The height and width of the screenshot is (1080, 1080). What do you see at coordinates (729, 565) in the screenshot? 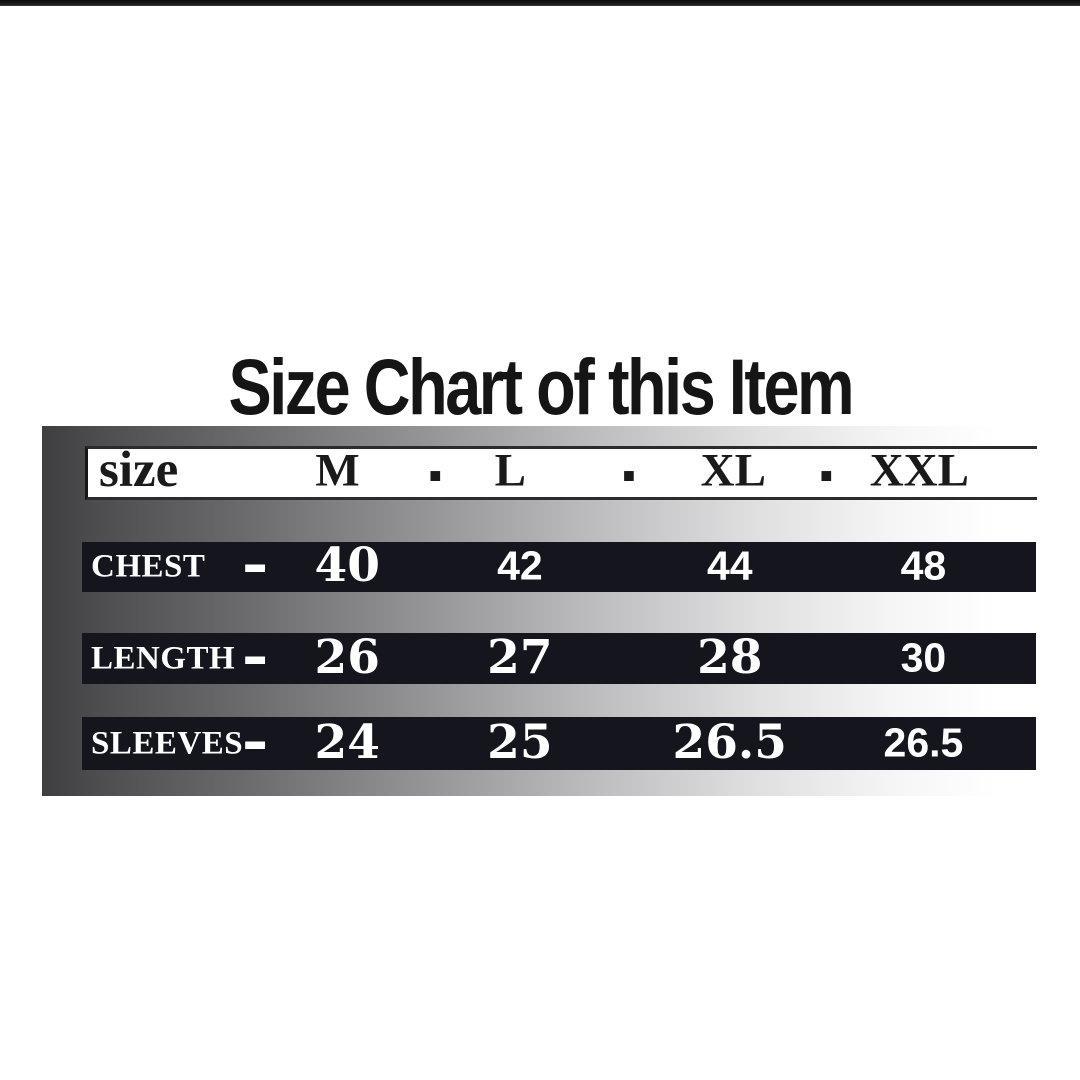
I see `chest-value-xl: 44` at bounding box center [729, 565].